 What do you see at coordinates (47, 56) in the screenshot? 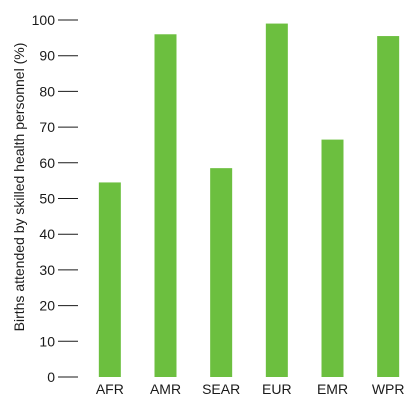
I see `y-tick-label: 90` at bounding box center [47, 56].